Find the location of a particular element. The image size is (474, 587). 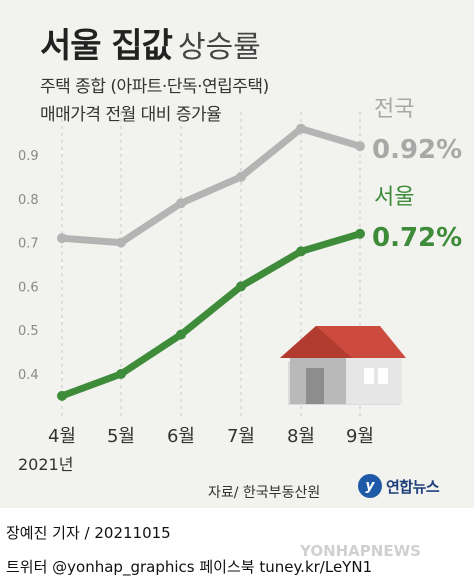

x-tick-label: 8월 is located at coordinates (301, 436).